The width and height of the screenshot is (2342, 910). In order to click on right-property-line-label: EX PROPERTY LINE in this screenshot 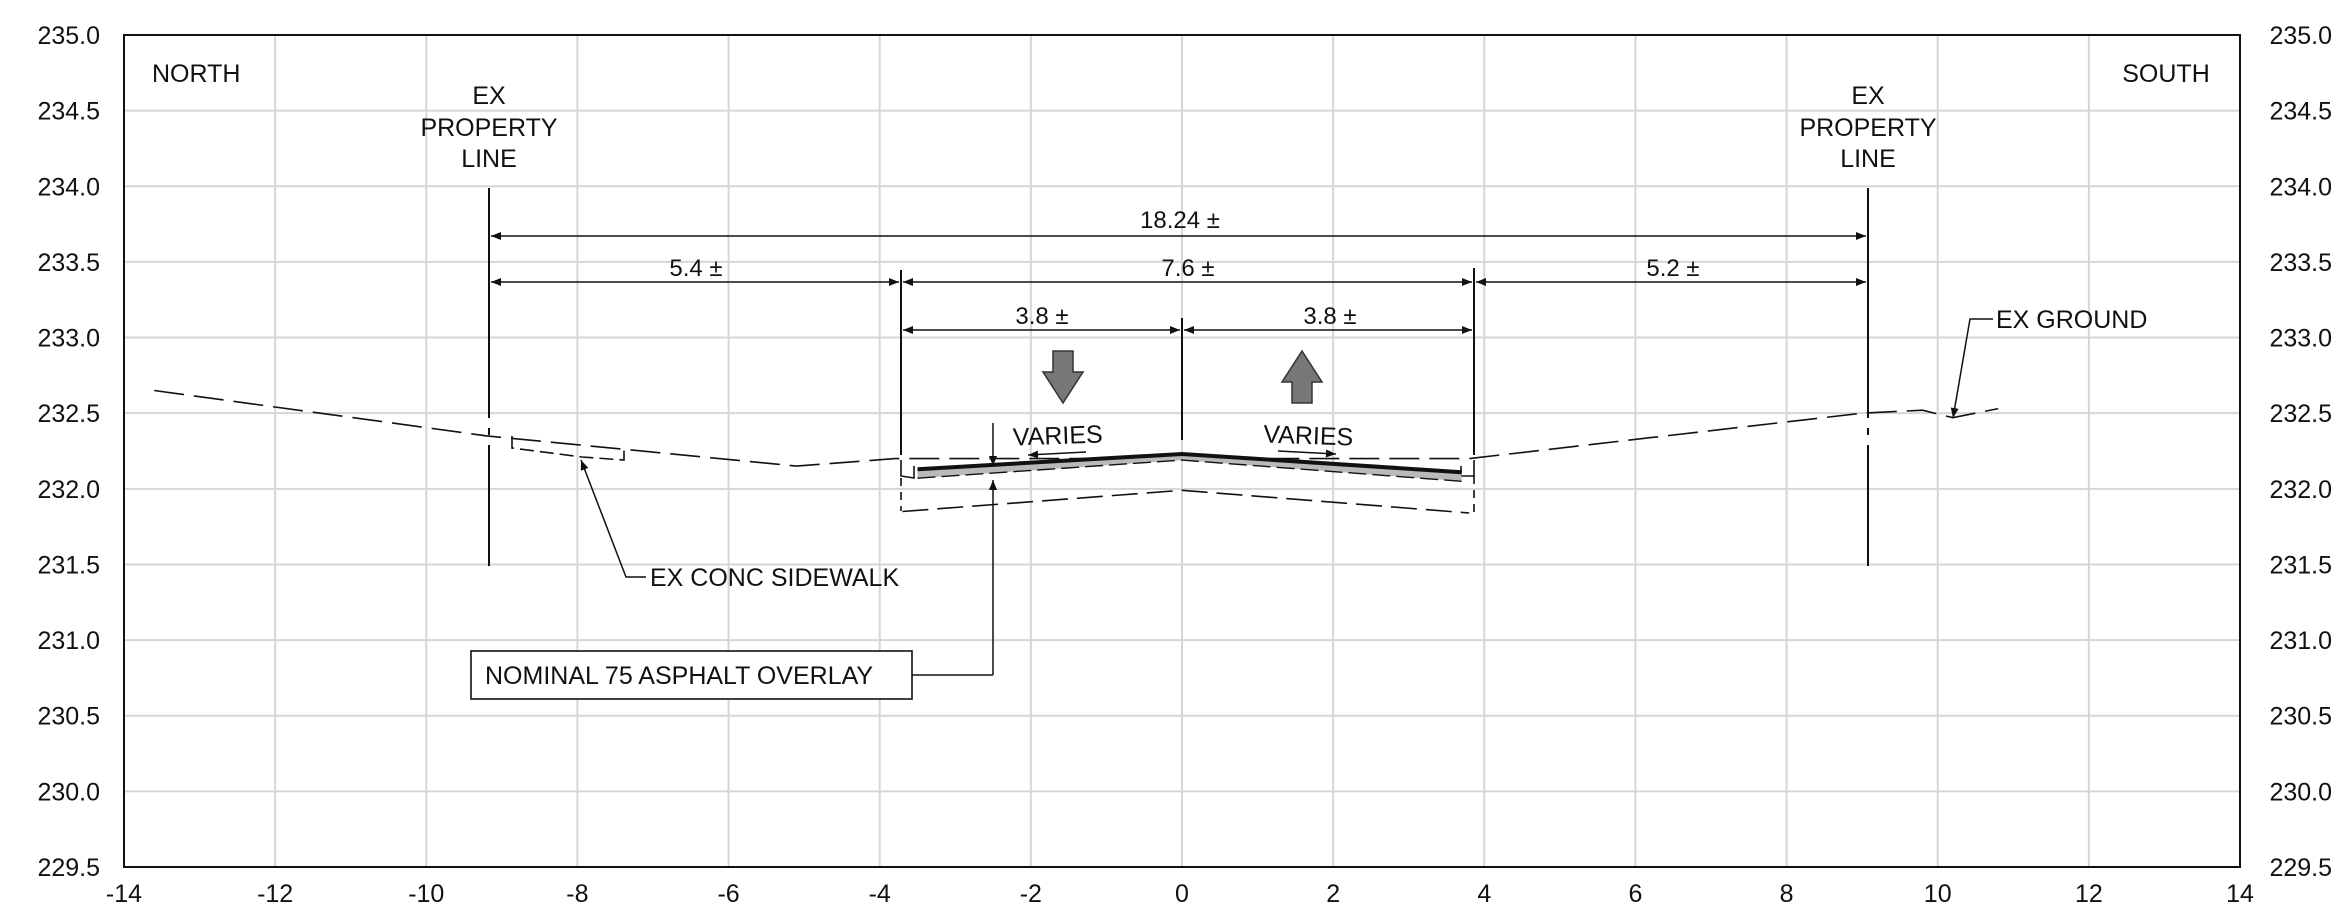, I will do `click(1867, 127)`.